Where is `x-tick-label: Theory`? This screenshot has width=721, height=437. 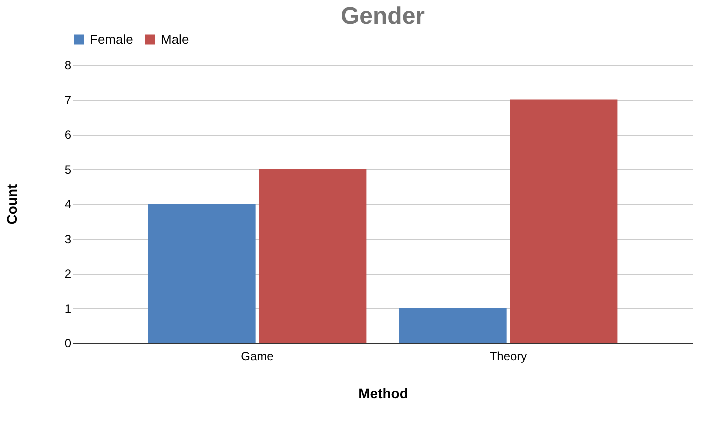 x-tick-label: Theory is located at coordinates (509, 357).